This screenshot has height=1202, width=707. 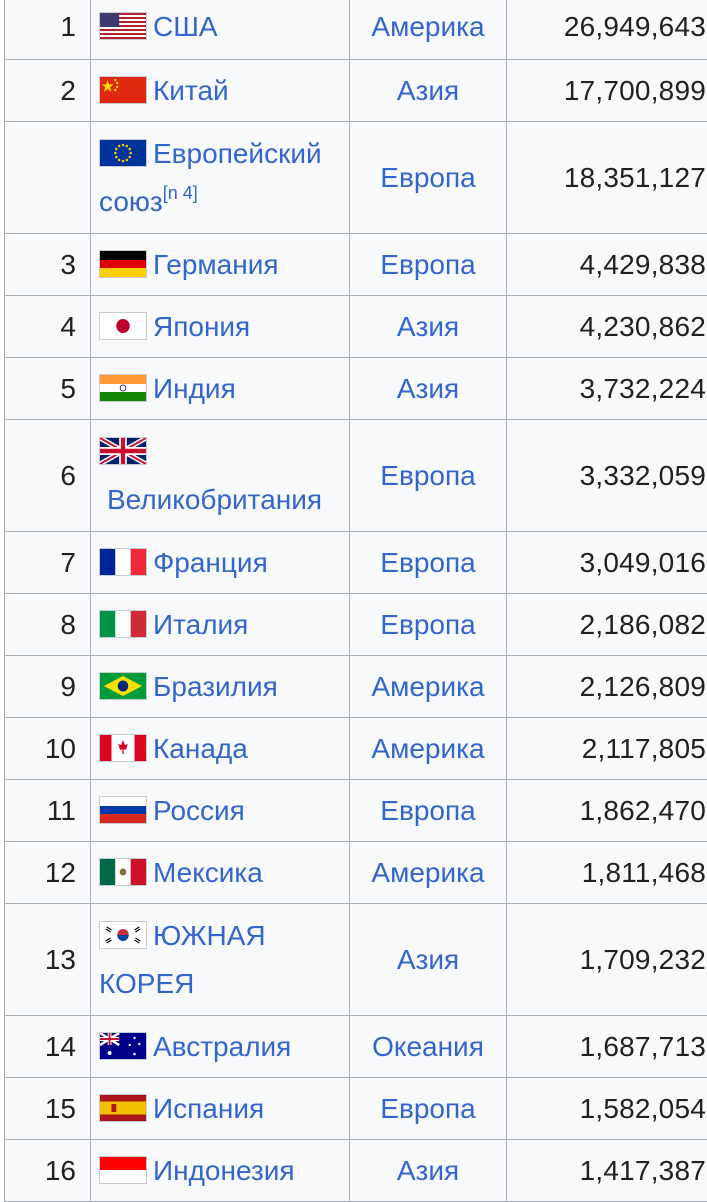 I want to click on table-row: 15 Испания Европа 1,582,054, so click(x=356, y=1109).